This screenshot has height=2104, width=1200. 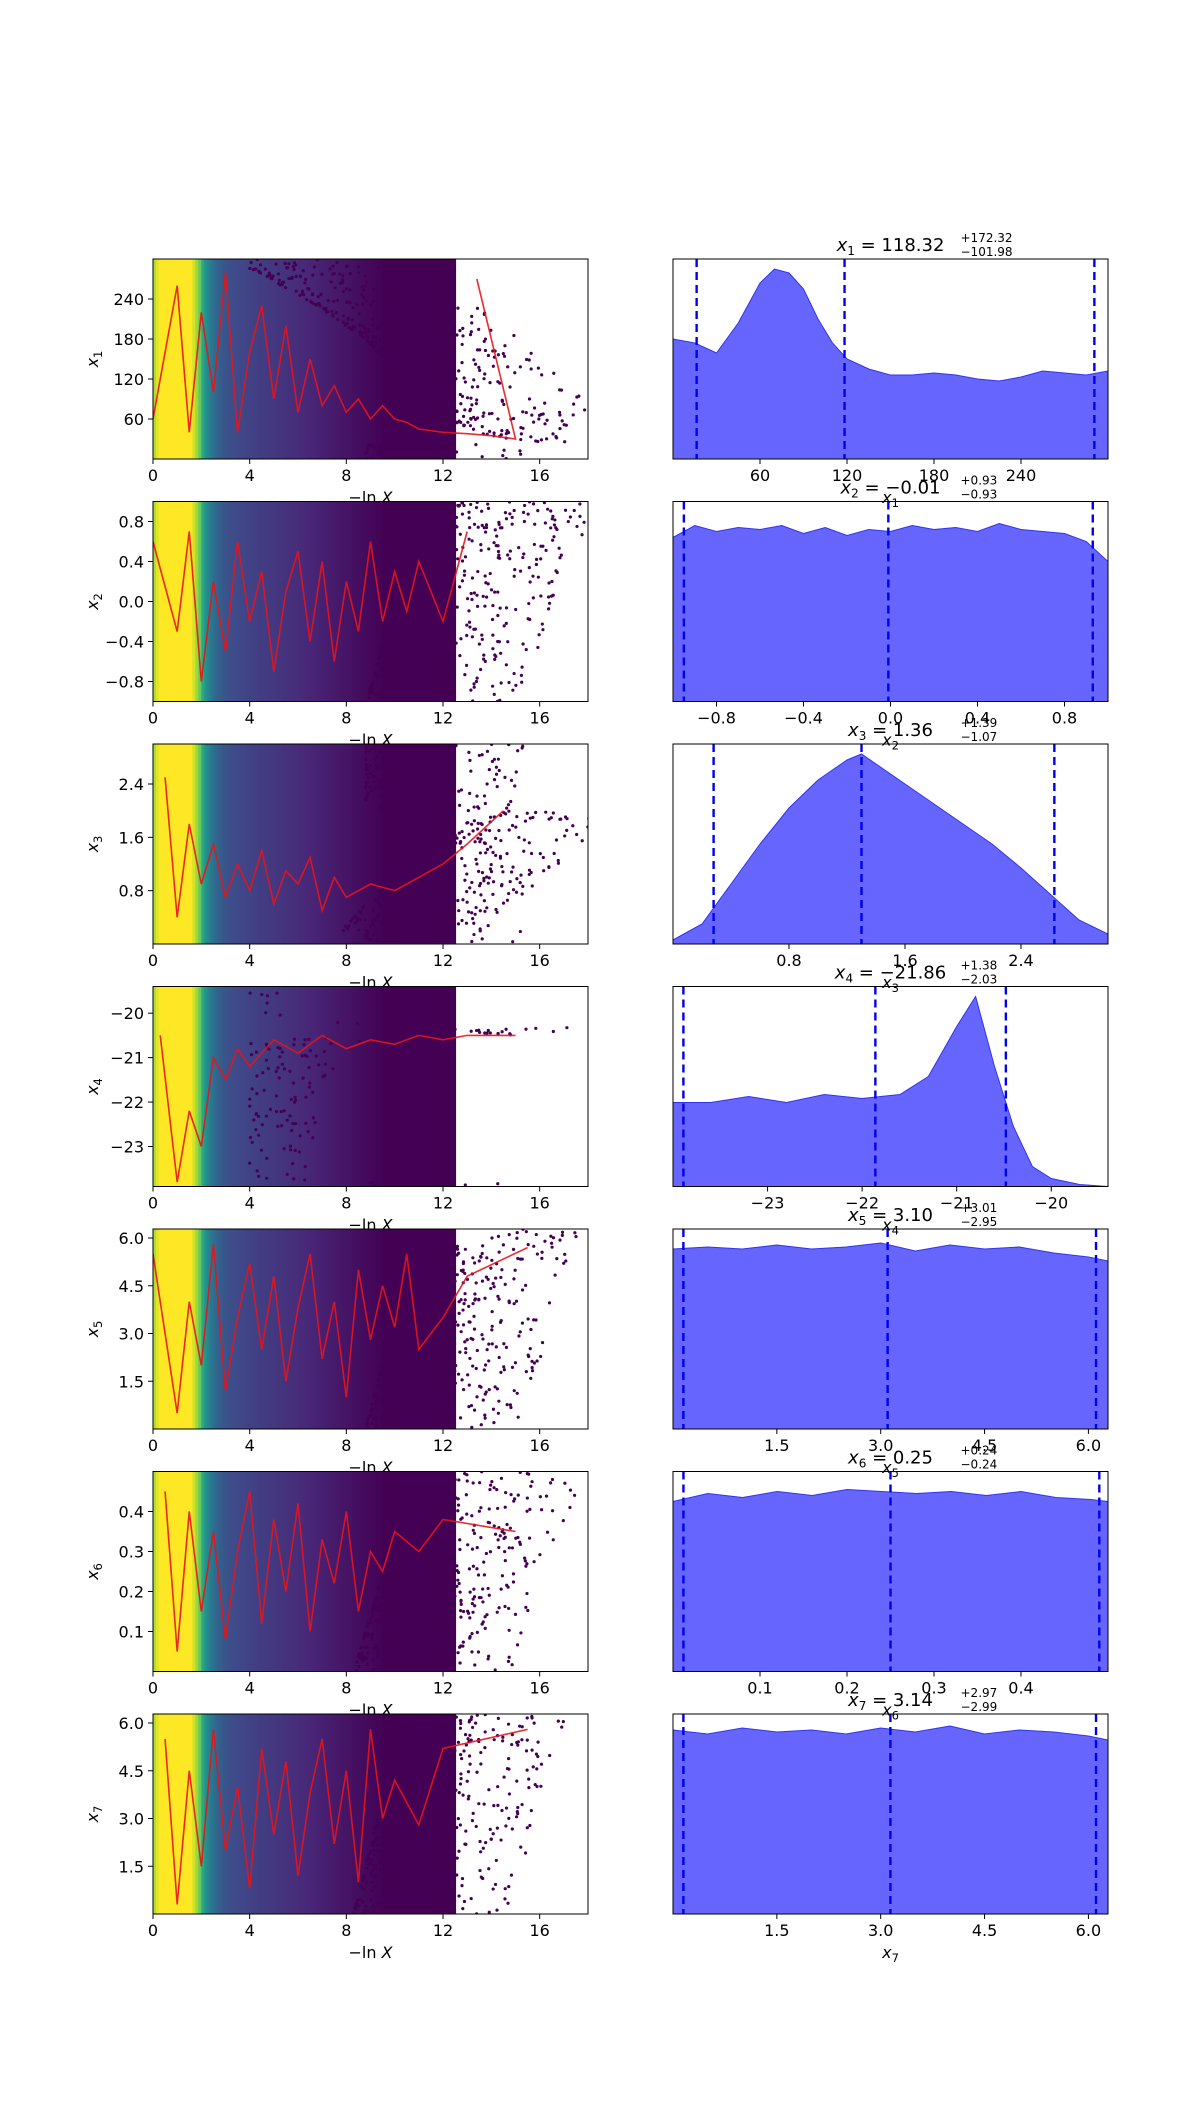 What do you see at coordinates (94, 1572) in the screenshot?
I see `y-axis-label: x6` at bounding box center [94, 1572].